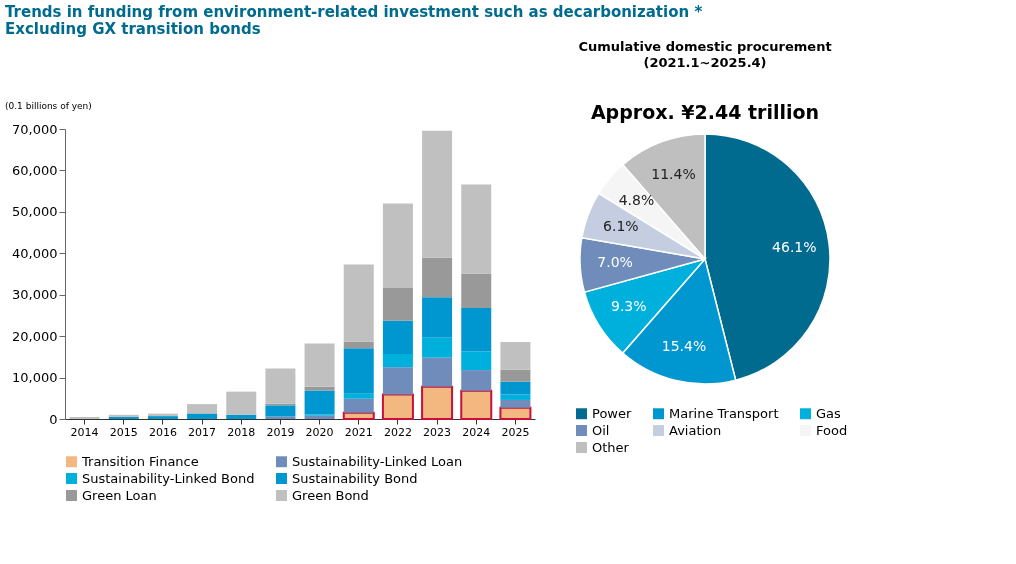 The image size is (1016, 564). I want to click on data-label: 46.1%, so click(794, 246).